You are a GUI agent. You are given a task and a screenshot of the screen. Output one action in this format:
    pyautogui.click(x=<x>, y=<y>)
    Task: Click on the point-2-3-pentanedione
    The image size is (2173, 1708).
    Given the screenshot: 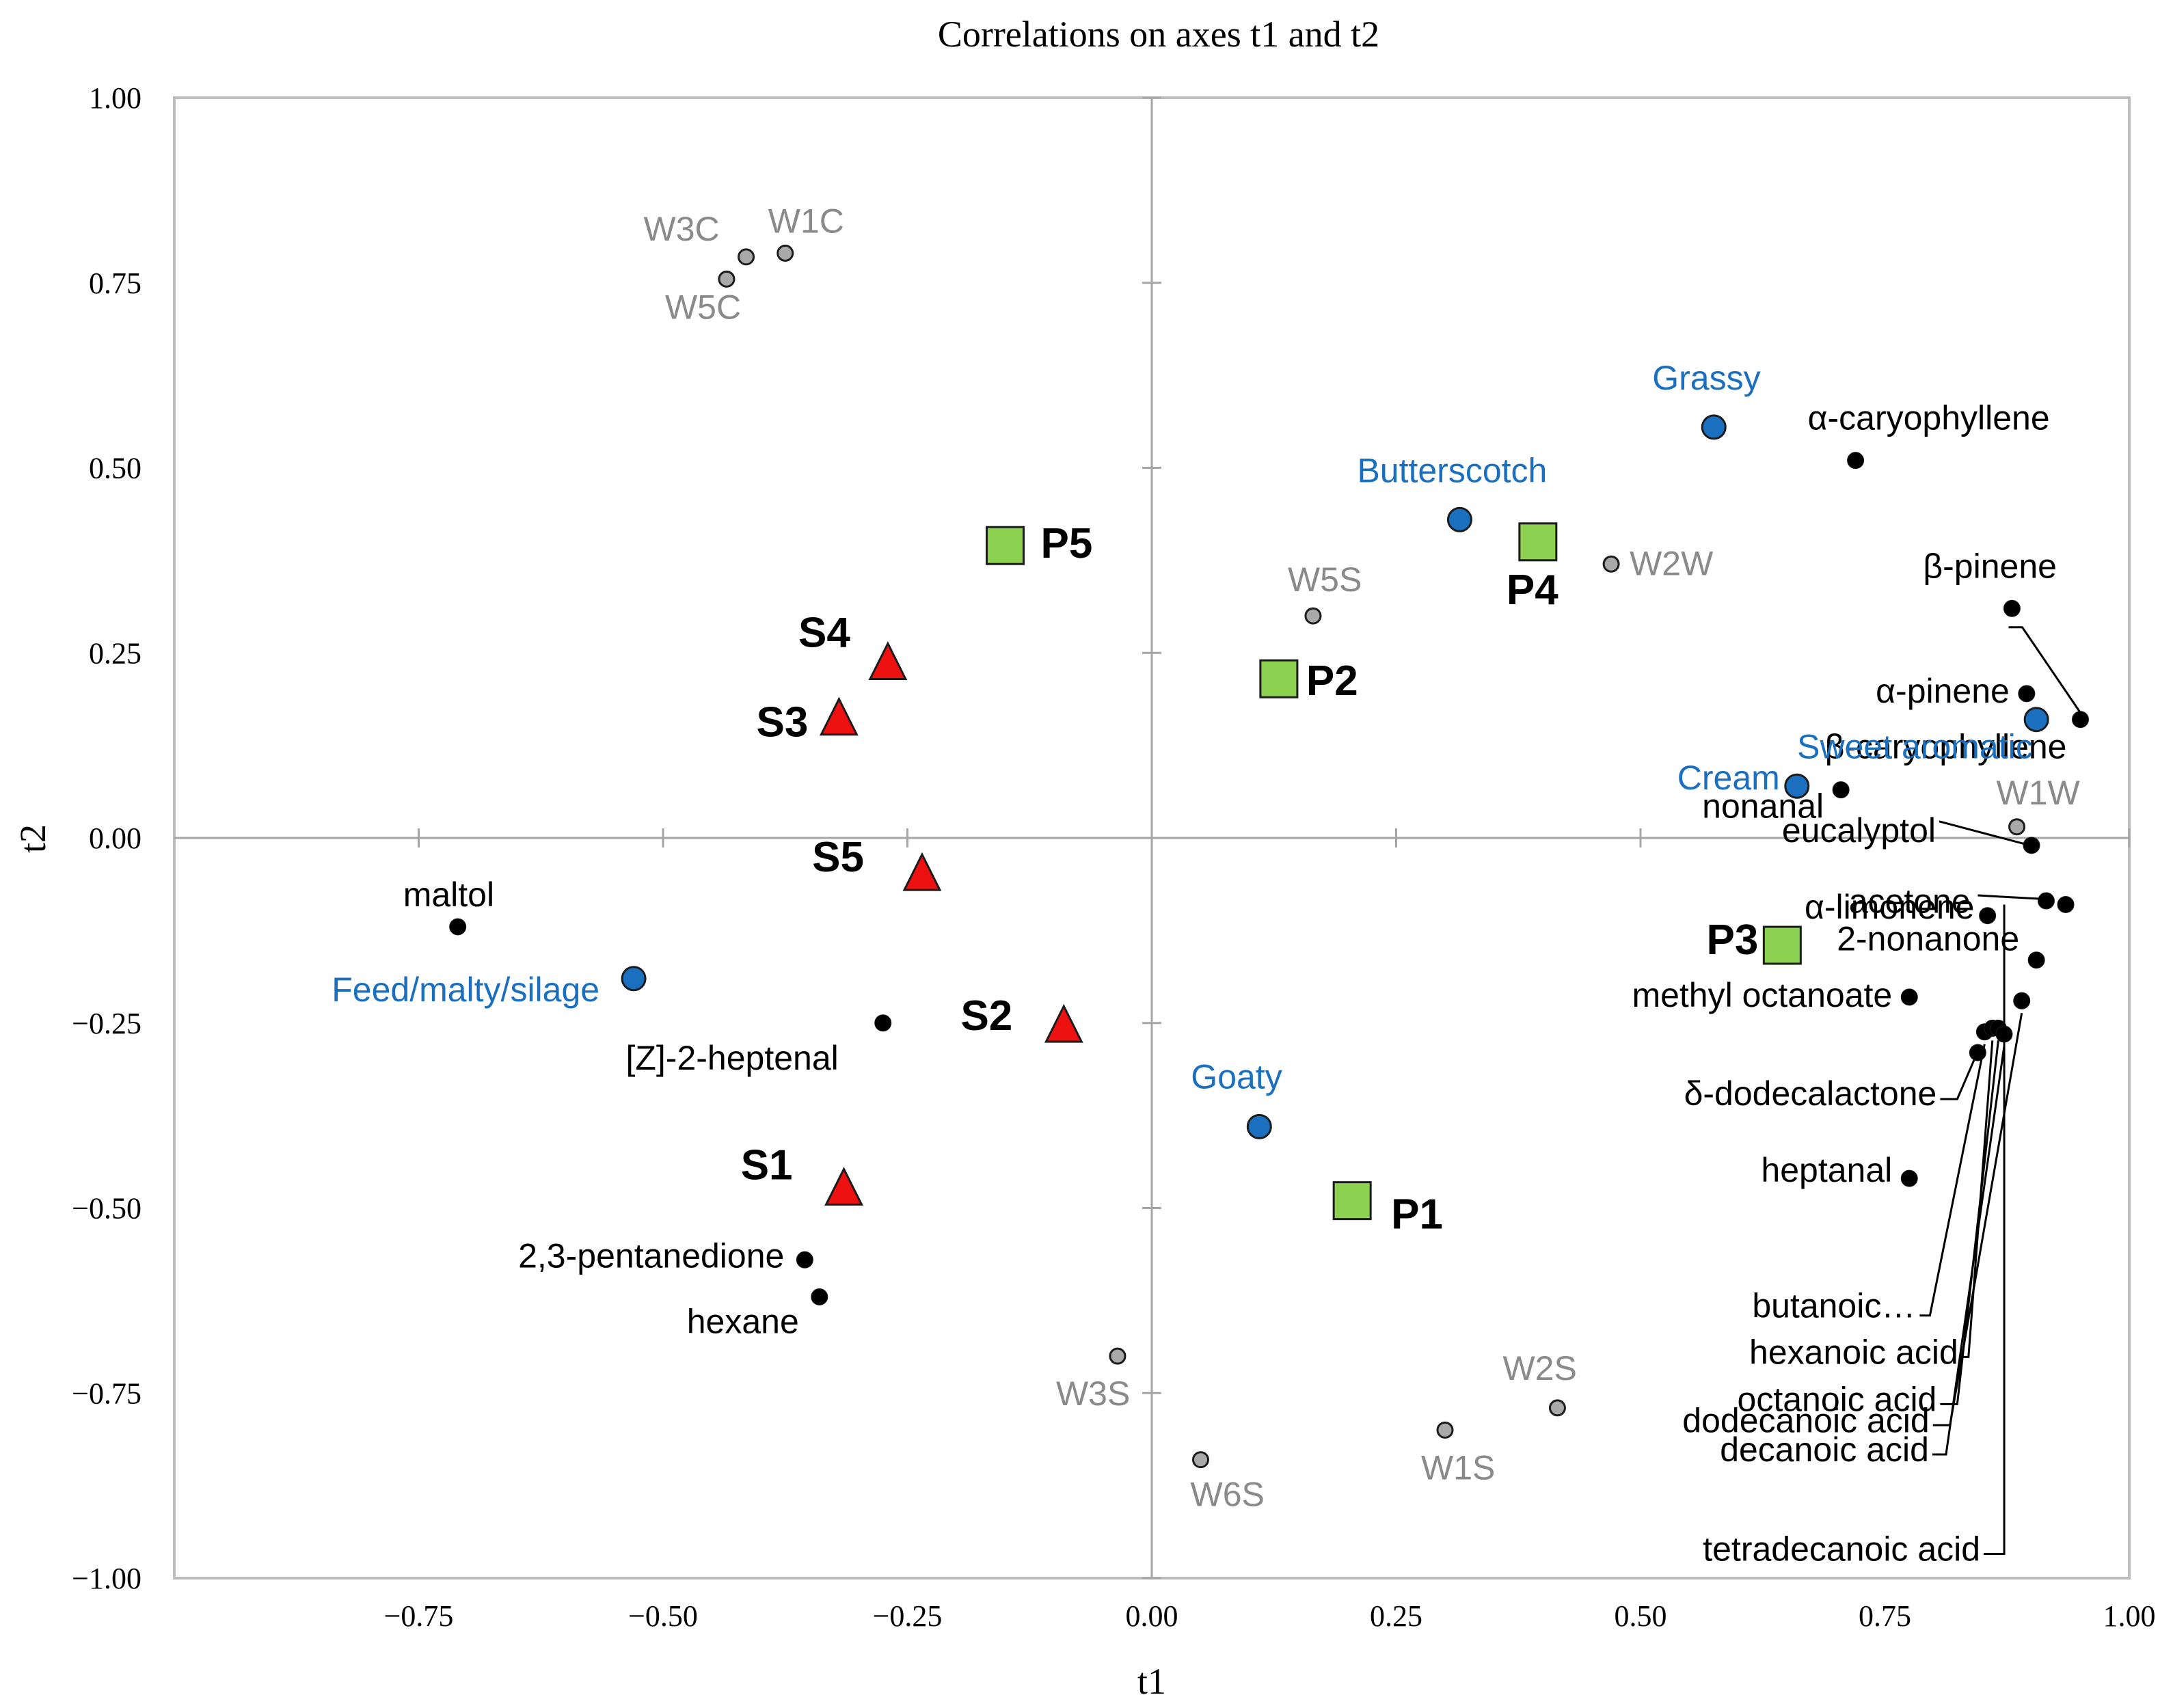 What is the action you would take?
    pyautogui.click(x=804, y=1260)
    